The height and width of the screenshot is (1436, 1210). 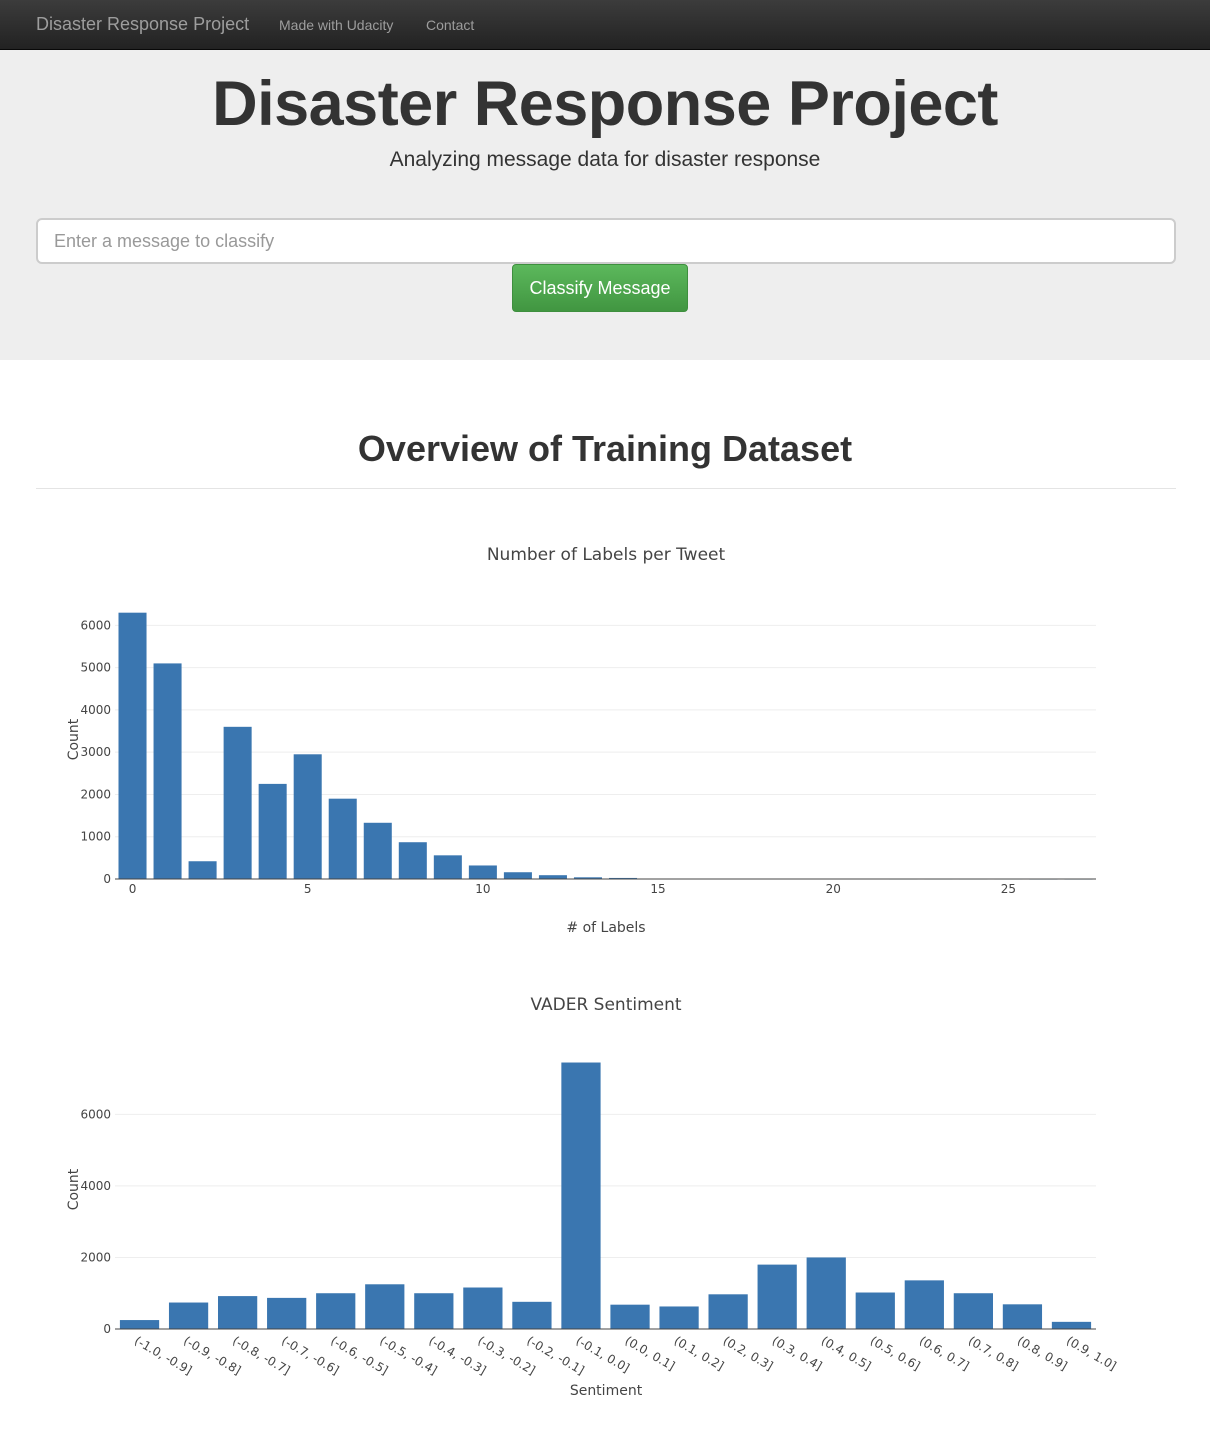 What do you see at coordinates (606, 1391) in the screenshot?
I see `x-axis-label: Sentiment` at bounding box center [606, 1391].